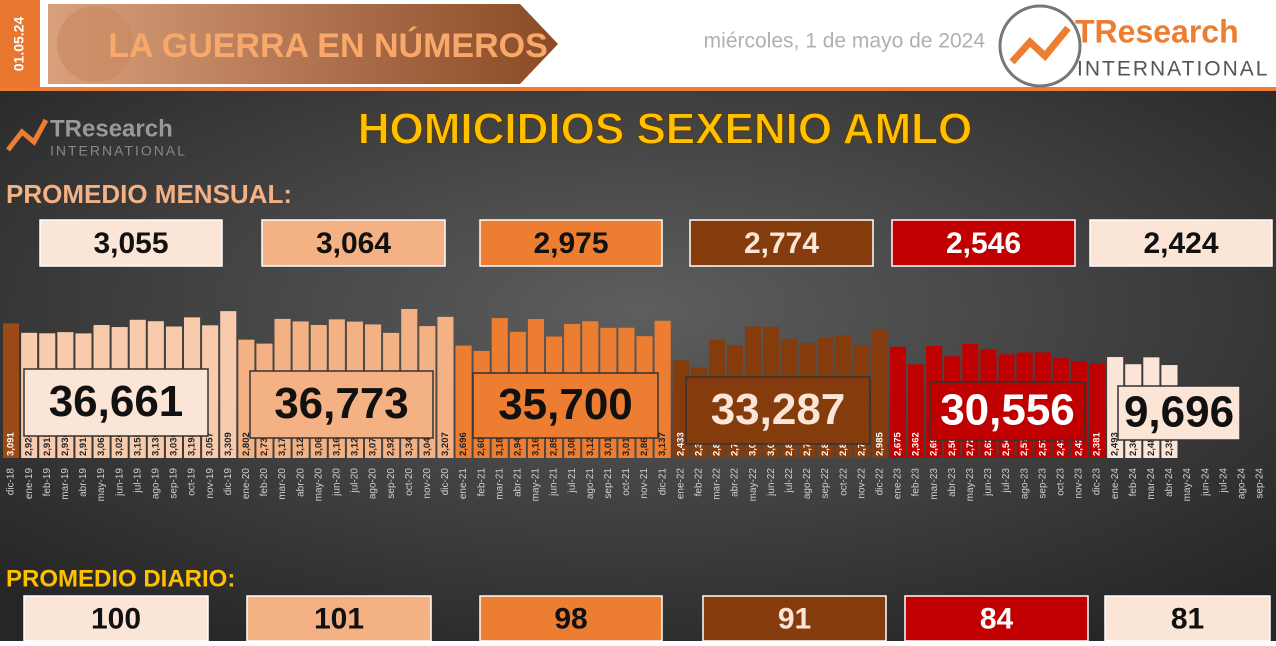 This screenshot has width=1276, height=646. I want to click on x-tick-label: oct-23, so click(1060, 482).